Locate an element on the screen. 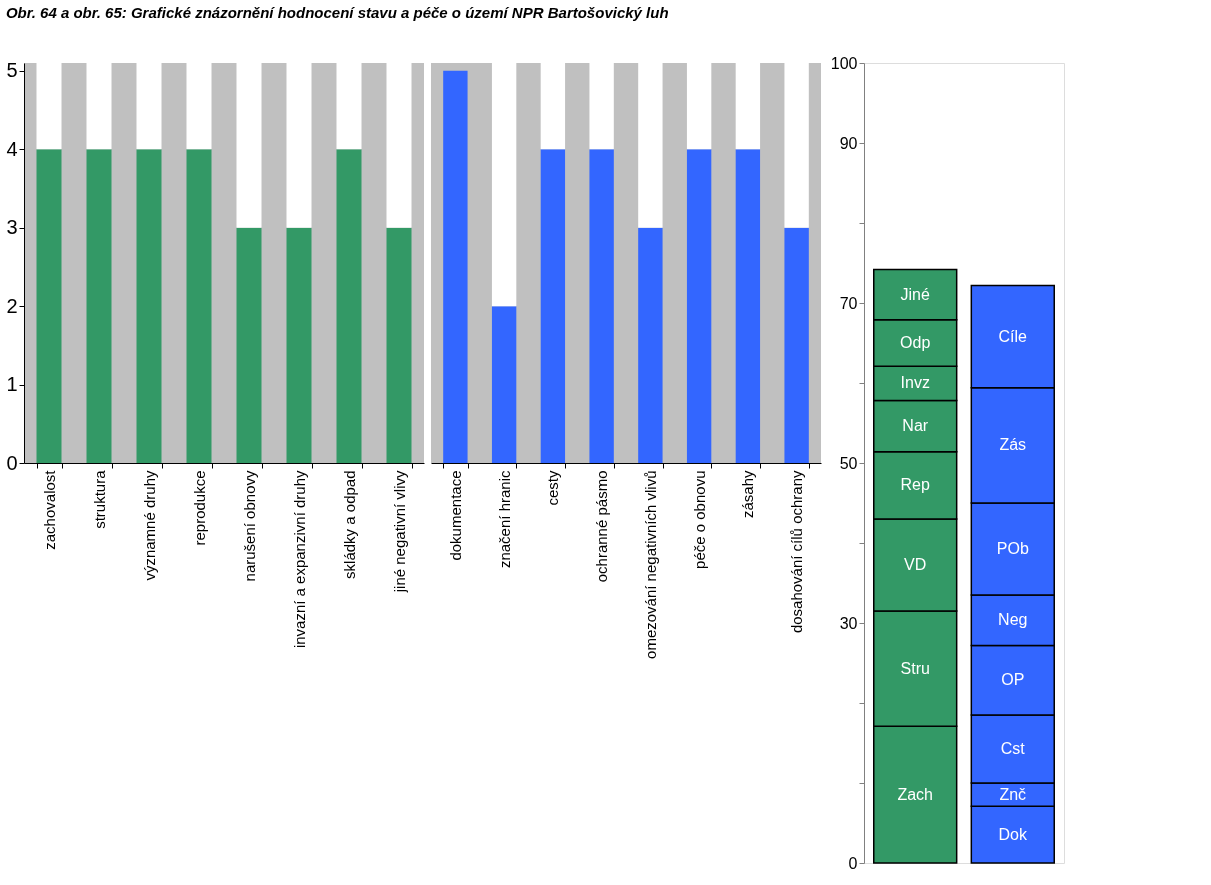 Image resolution: width=1211 pixels, height=885 pixels. series-label: POb is located at coordinates (1012, 548).